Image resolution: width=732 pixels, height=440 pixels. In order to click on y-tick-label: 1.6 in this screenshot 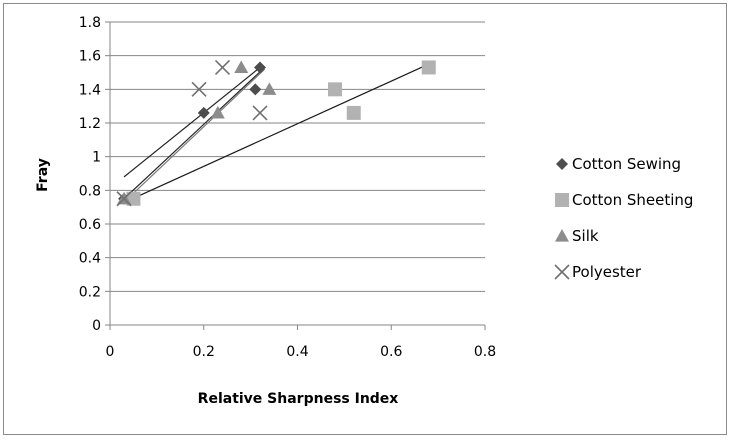, I will do `click(90, 57)`.